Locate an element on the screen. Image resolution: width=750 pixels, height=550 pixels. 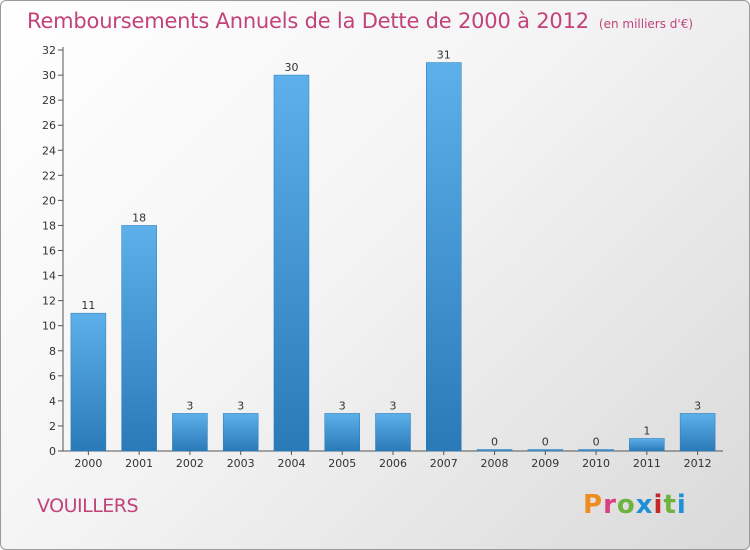
y-tick-label: 18 is located at coordinates (49, 225).